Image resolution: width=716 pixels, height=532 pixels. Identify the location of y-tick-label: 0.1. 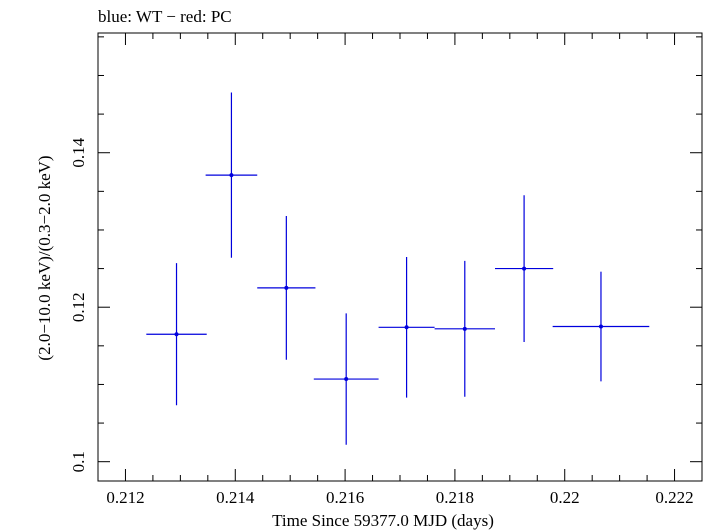
(78, 461).